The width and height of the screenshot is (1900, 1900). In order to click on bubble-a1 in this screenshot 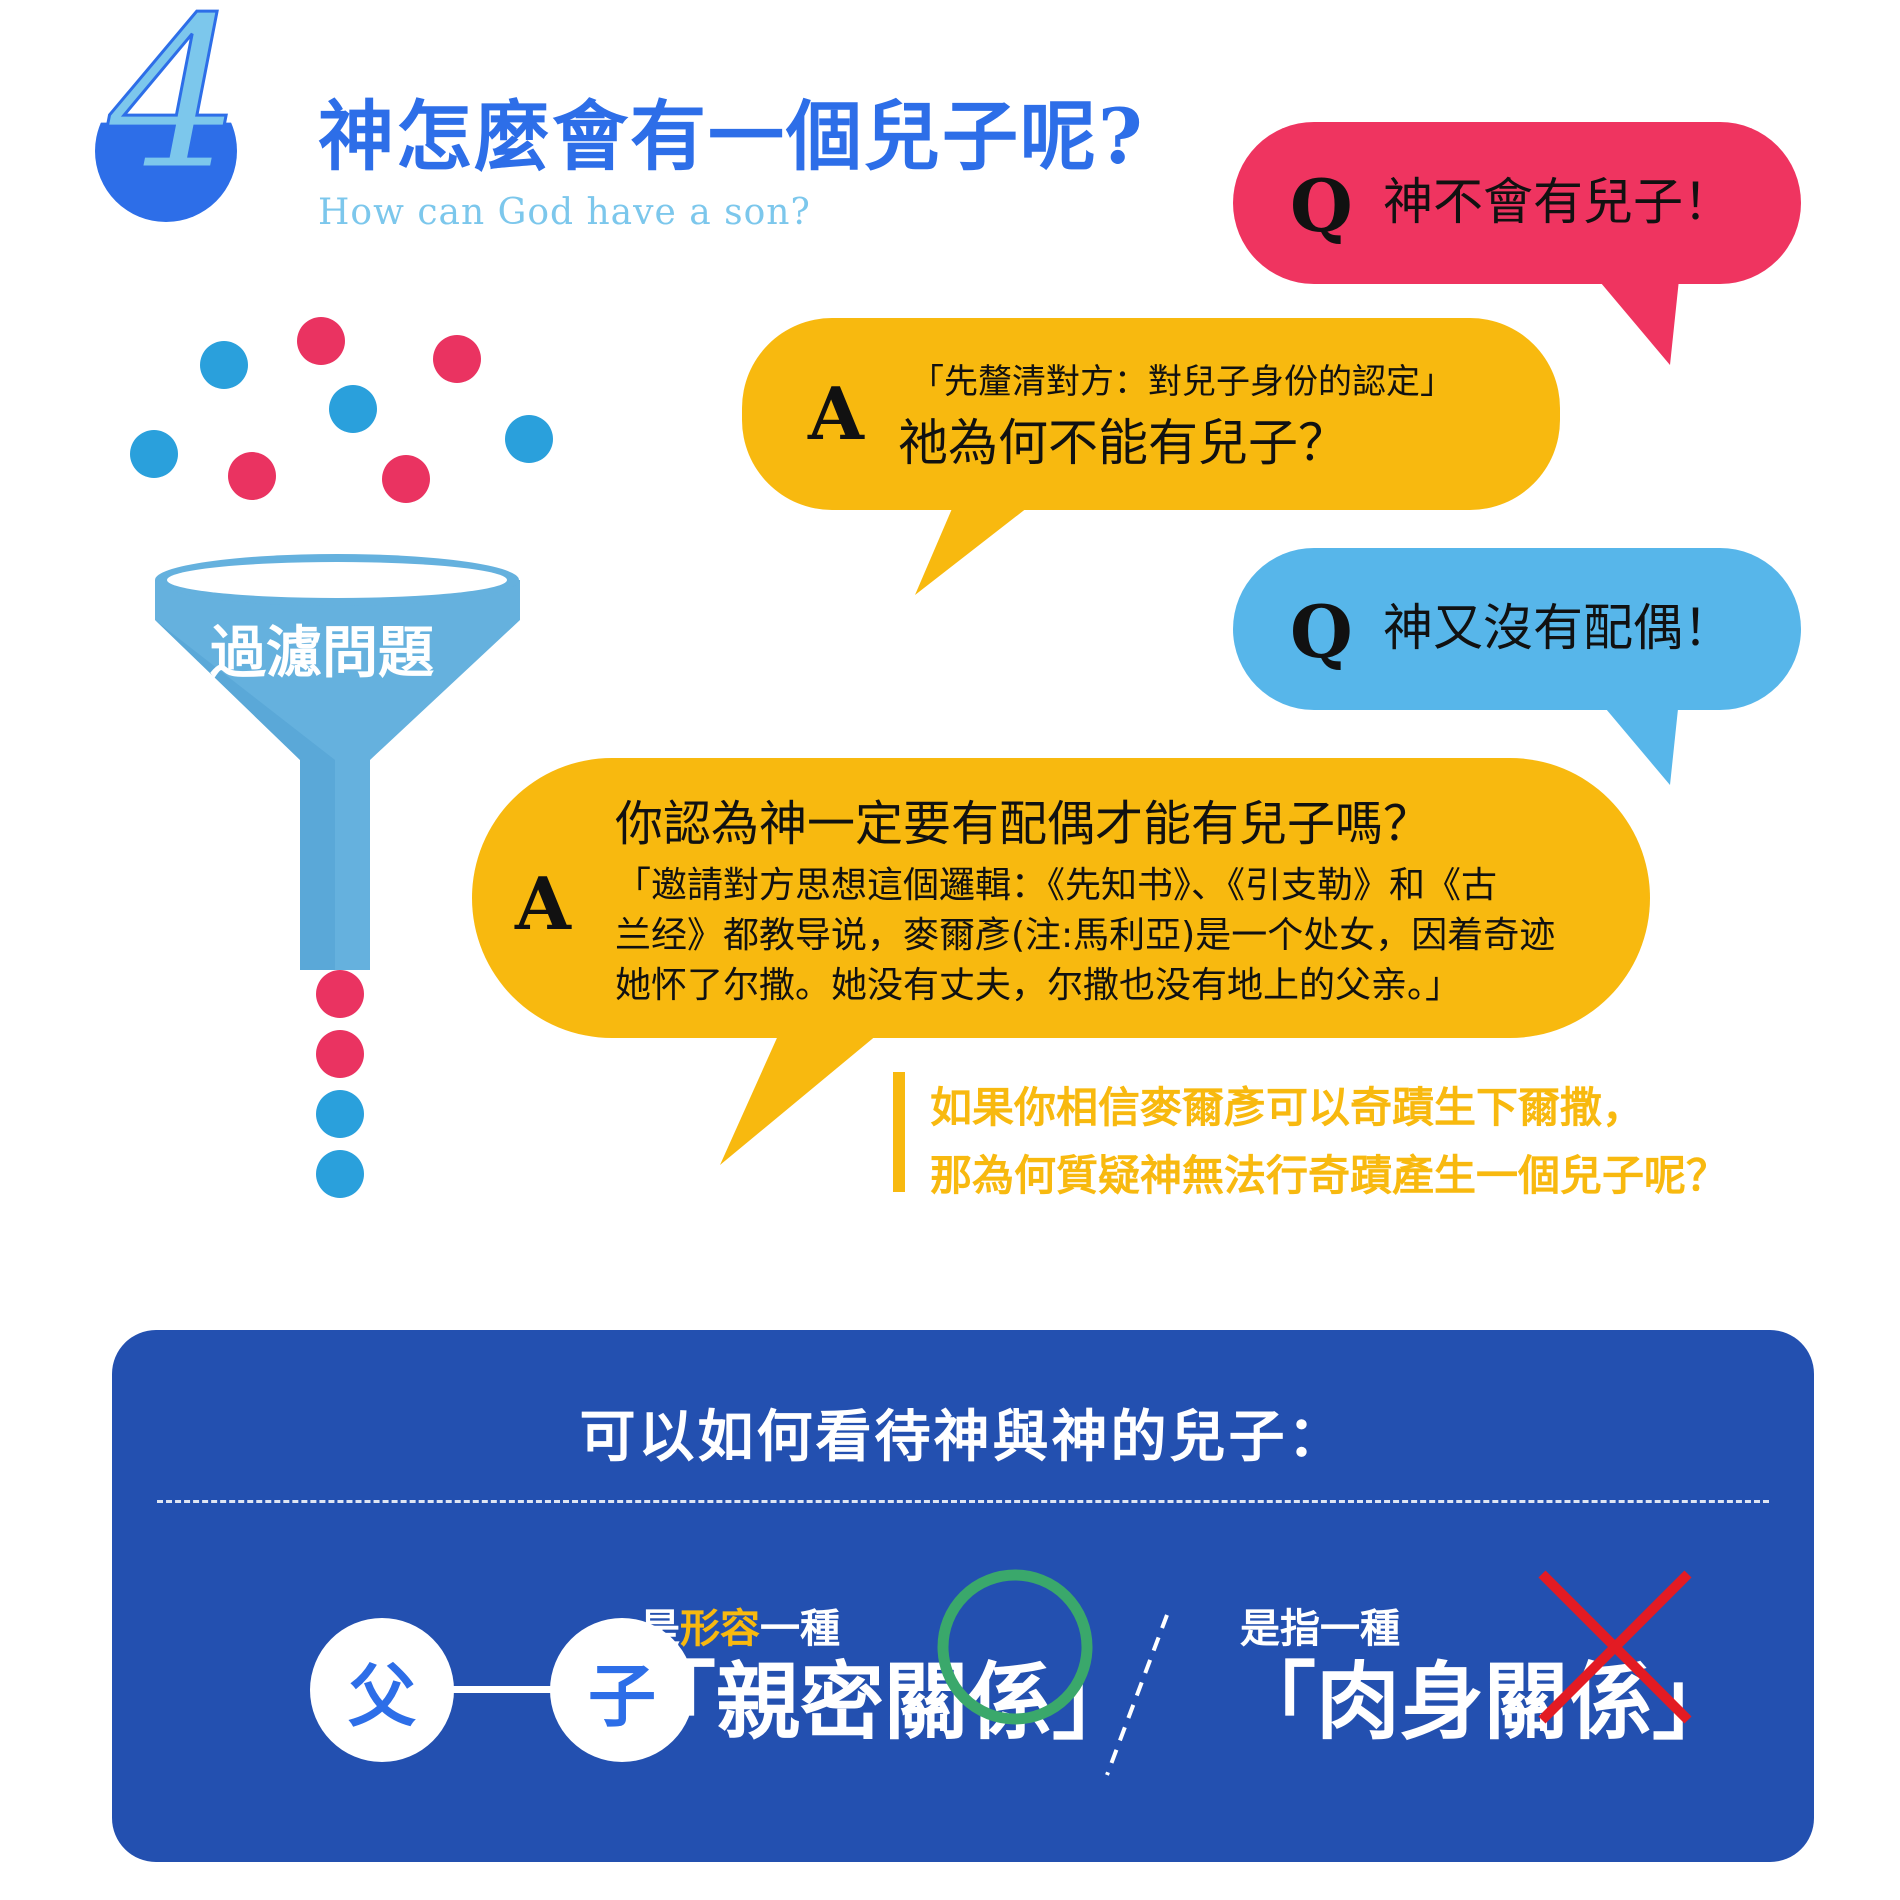, I will do `click(1151, 414)`.